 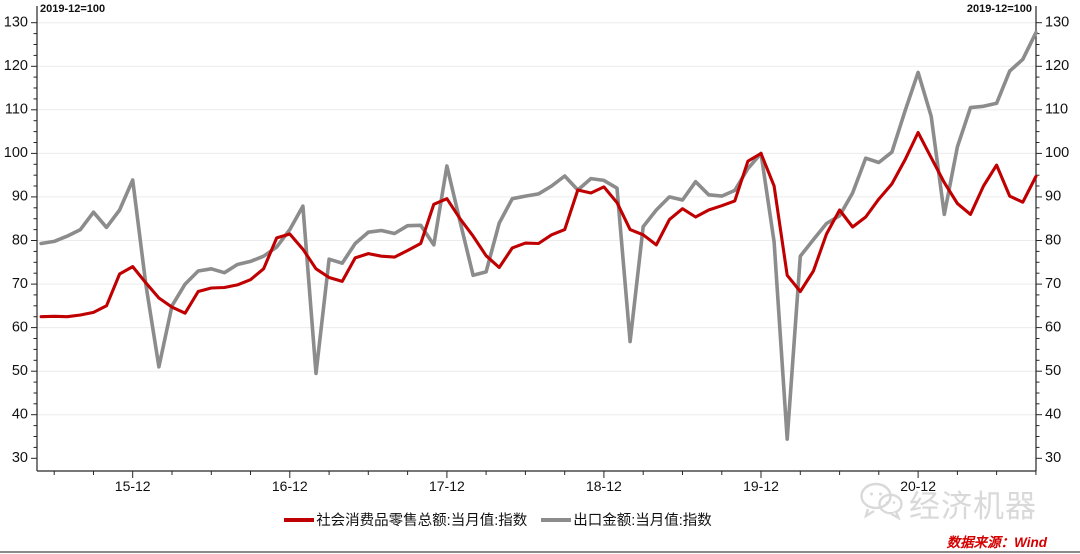 I want to click on legend-label-retail: 社会消费品零售总额:当月值:指数, so click(x=422, y=521).